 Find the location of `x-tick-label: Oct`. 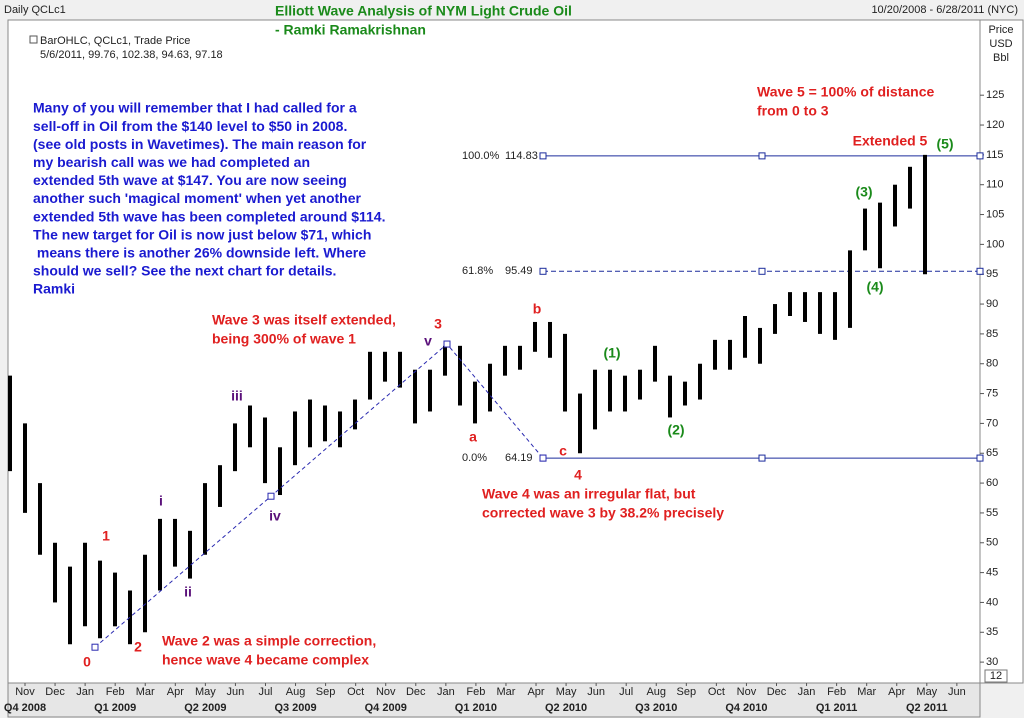

x-tick-label: Oct is located at coordinates (355, 692).